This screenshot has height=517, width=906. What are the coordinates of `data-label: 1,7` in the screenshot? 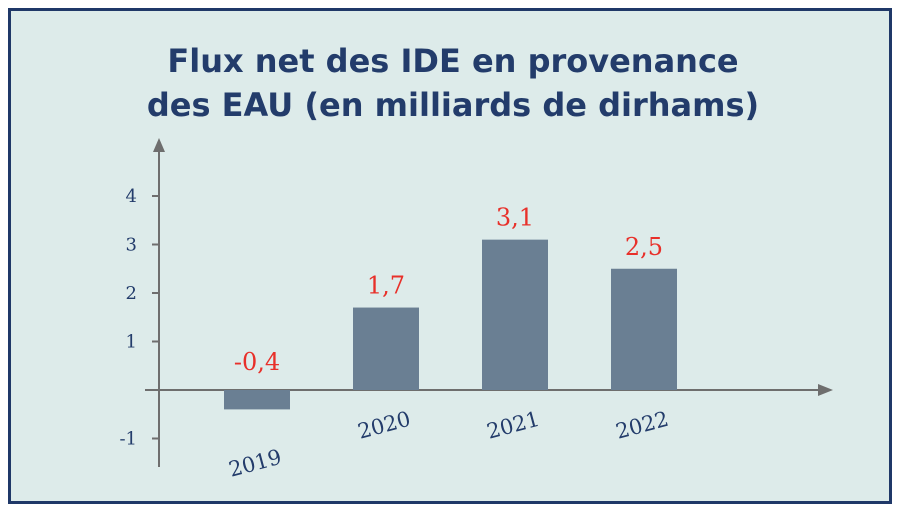 It's located at (386, 286).